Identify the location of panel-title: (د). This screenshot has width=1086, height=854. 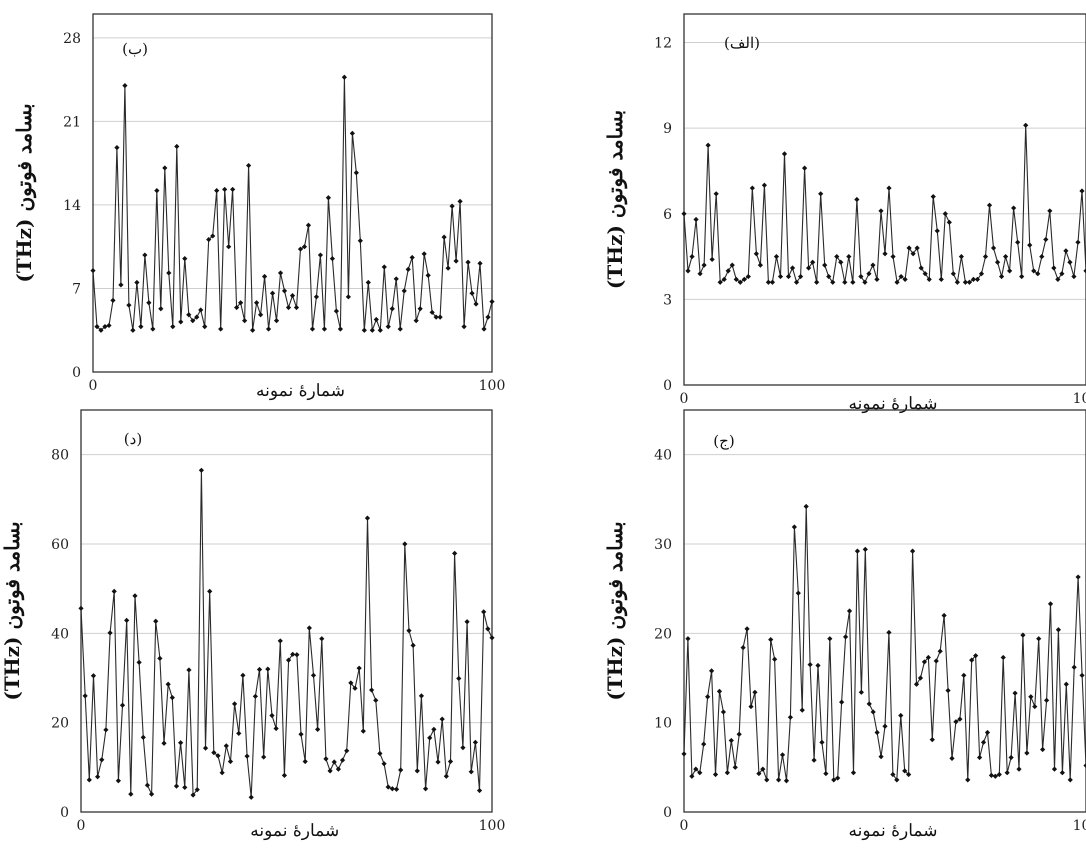
(133, 439).